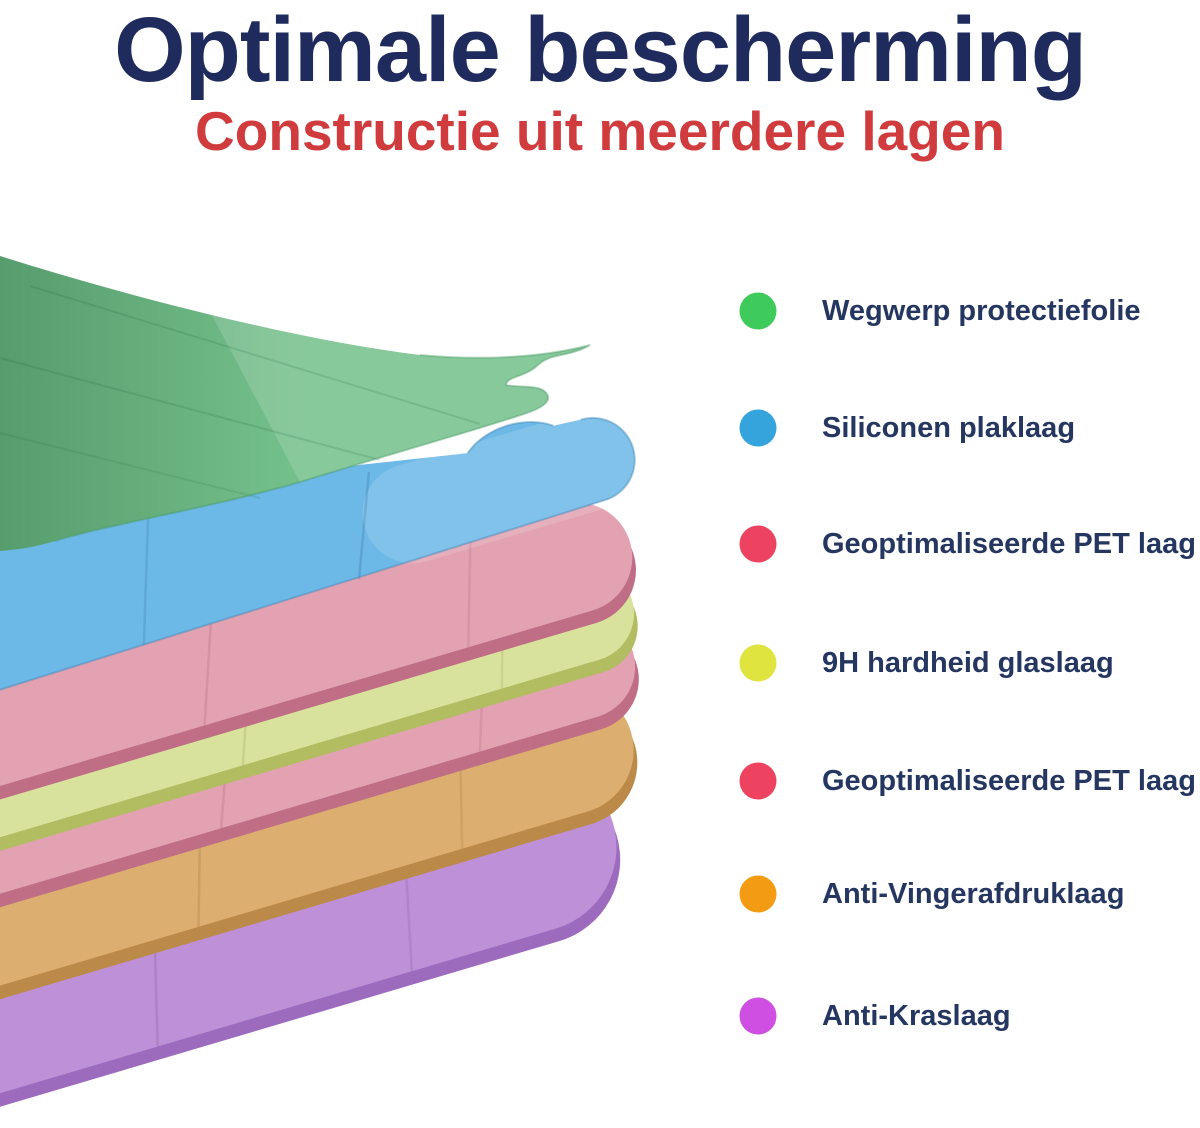 The image size is (1200, 1128). Describe the element at coordinates (600, 50) in the screenshot. I see `page-title: Optimale bescherming` at that location.